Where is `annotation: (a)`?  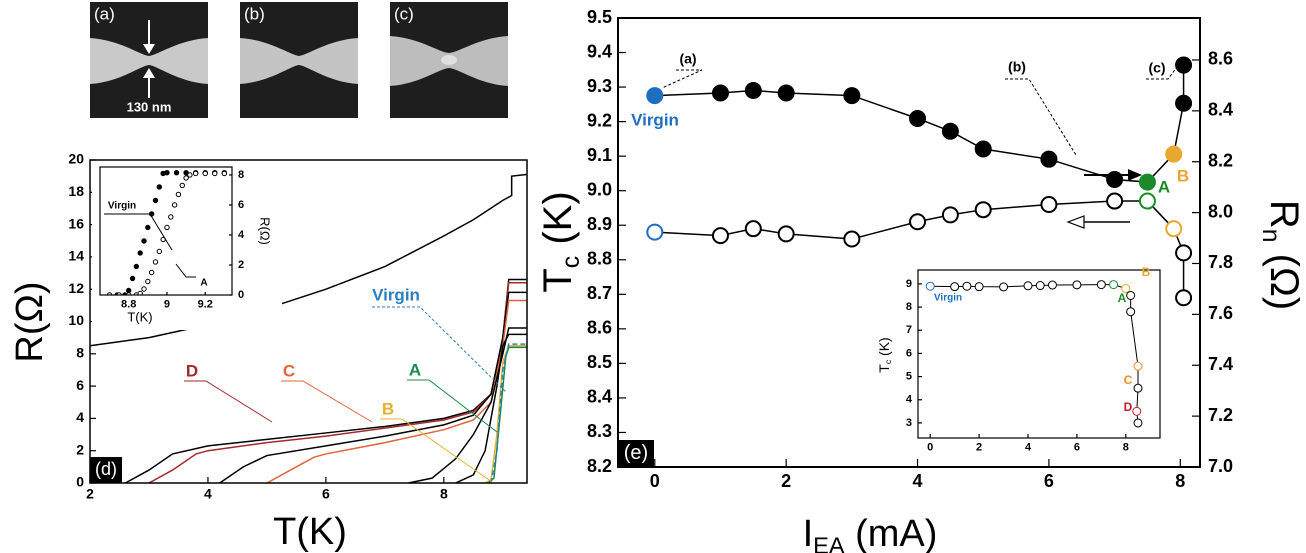
annotation: (a) is located at coordinates (687, 59).